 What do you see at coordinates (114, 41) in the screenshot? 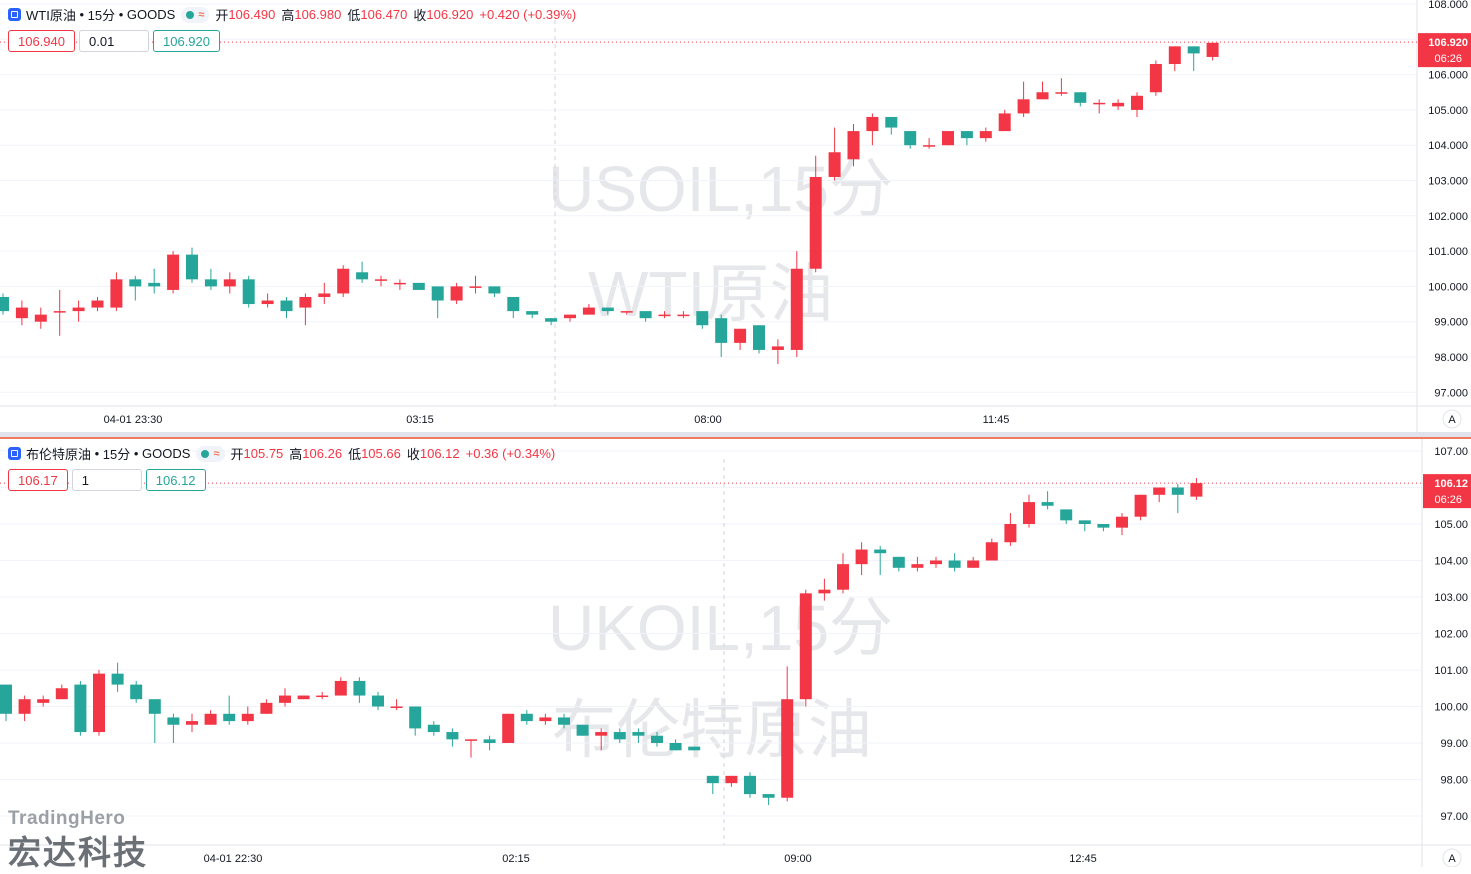
I see `quantity-input: 0.01` at bounding box center [114, 41].